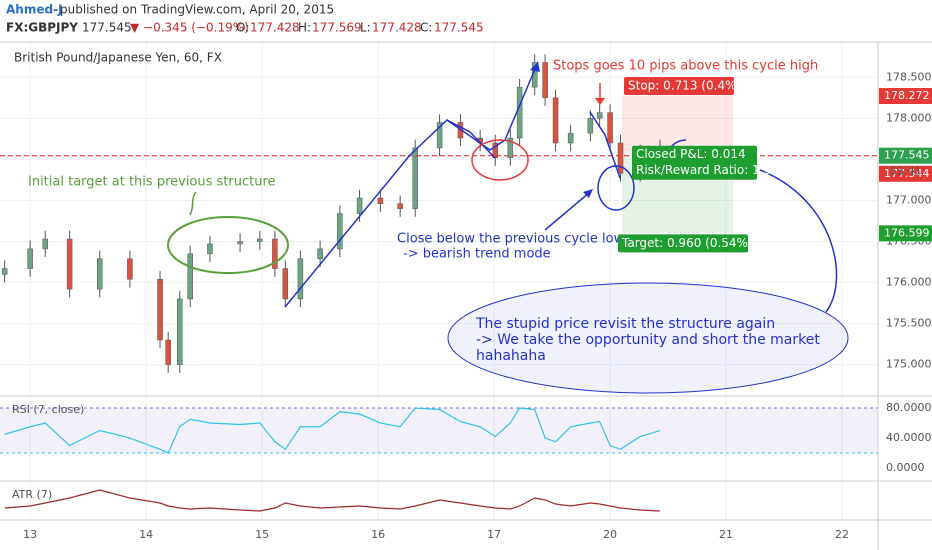 The image size is (932, 550). I want to click on y-tick-label: 177.000, so click(909, 199).